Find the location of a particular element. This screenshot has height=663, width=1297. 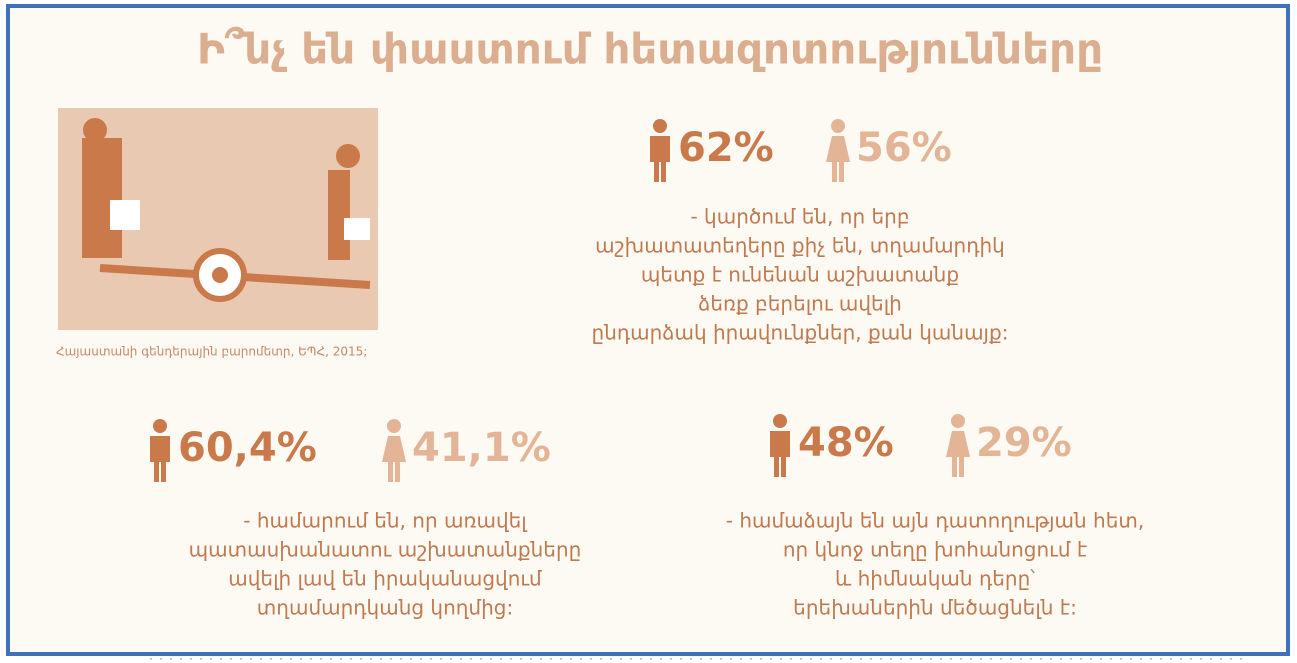

illustration is located at coordinates (218, 219).